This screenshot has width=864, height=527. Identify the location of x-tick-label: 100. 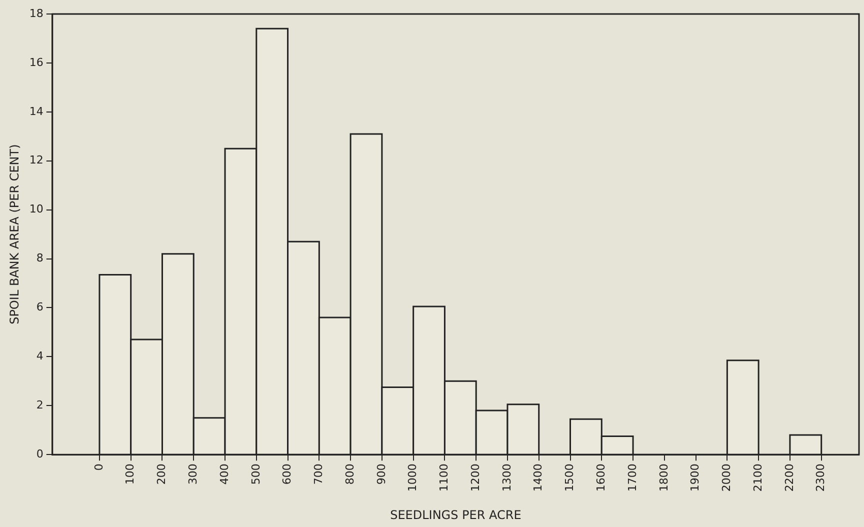
(130, 474).